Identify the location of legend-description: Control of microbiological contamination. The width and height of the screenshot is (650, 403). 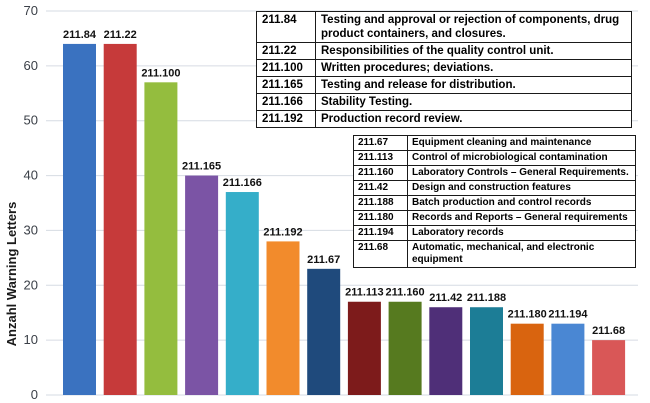
(521, 158).